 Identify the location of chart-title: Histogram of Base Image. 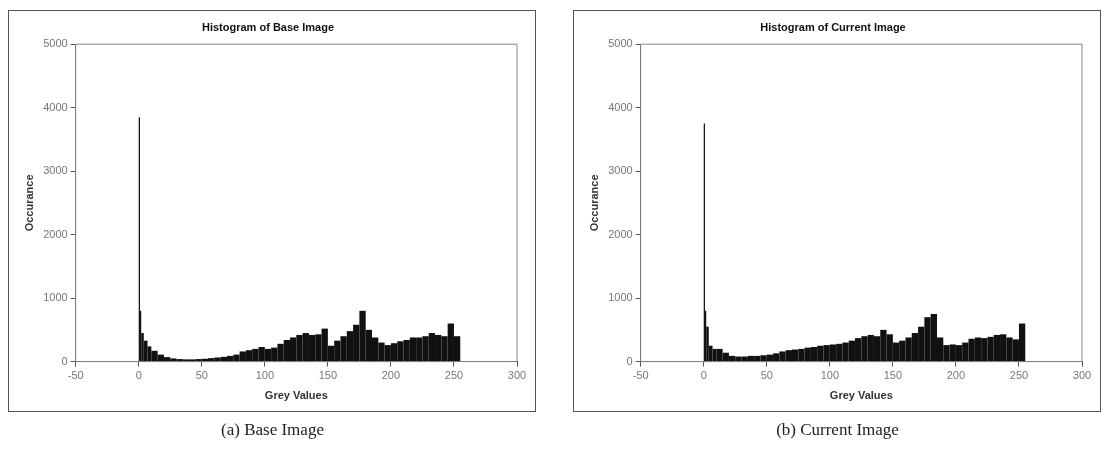
(268, 26).